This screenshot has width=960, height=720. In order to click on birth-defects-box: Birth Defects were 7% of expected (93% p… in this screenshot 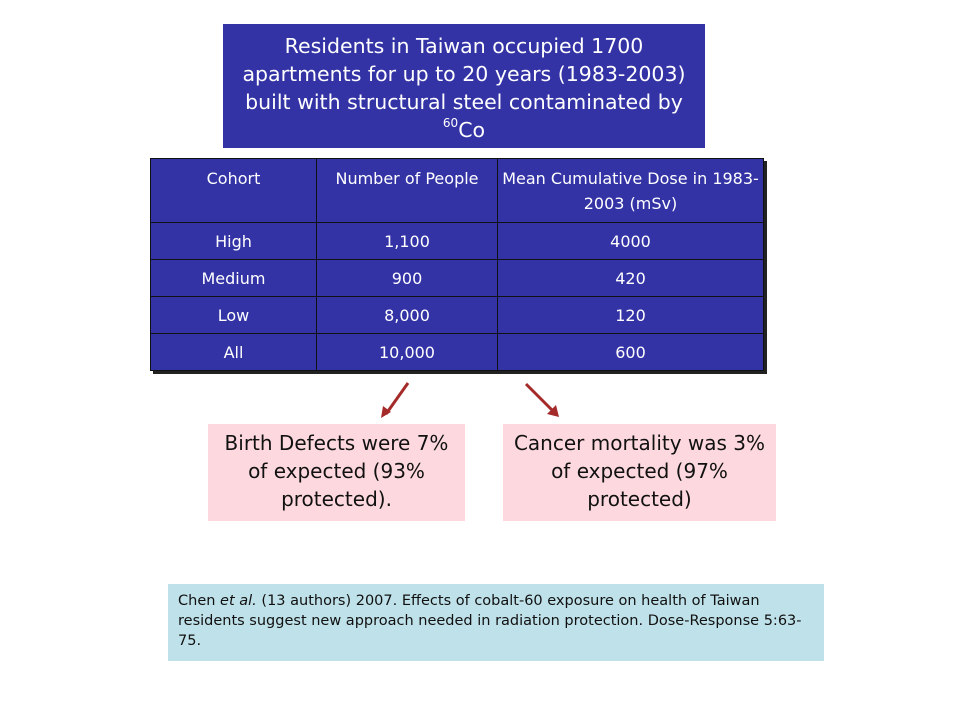, I will do `click(336, 472)`.